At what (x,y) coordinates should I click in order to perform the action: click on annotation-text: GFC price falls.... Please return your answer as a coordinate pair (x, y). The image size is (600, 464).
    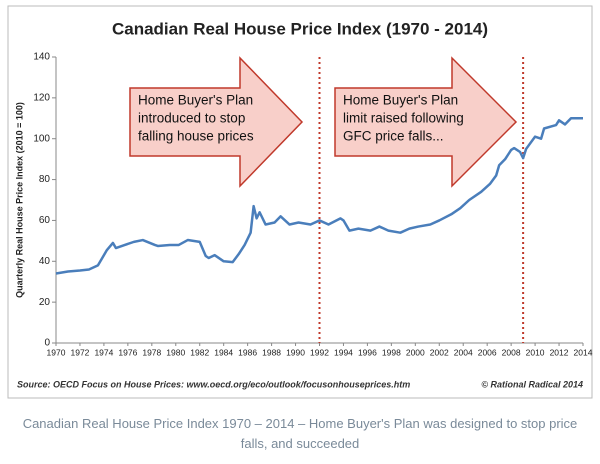
    Looking at the image, I should click on (393, 136).